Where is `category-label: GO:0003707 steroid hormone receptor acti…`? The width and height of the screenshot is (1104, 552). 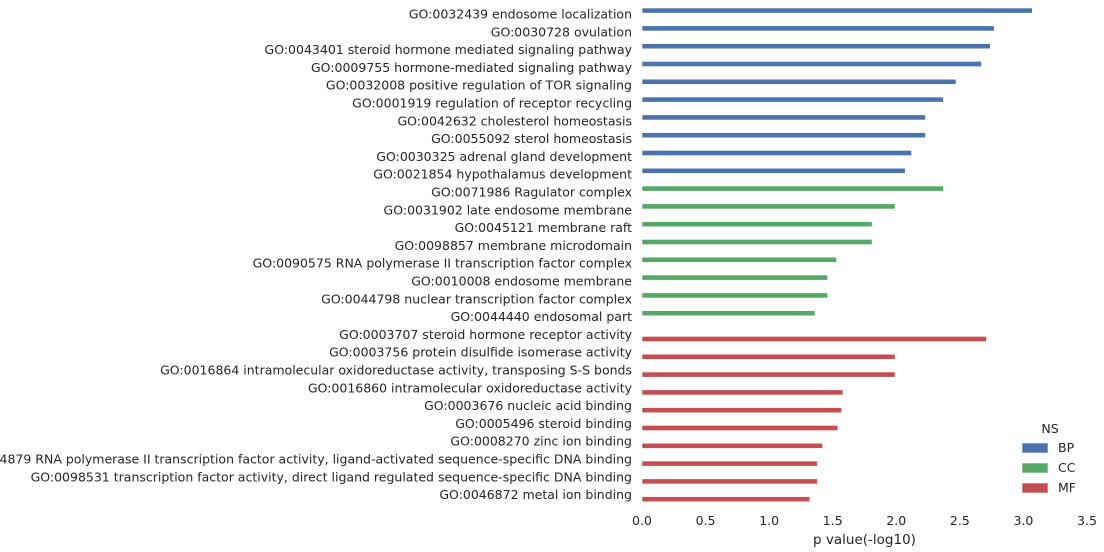 category-label: GO:0003707 steroid hormone receptor acti… is located at coordinates (485, 334).